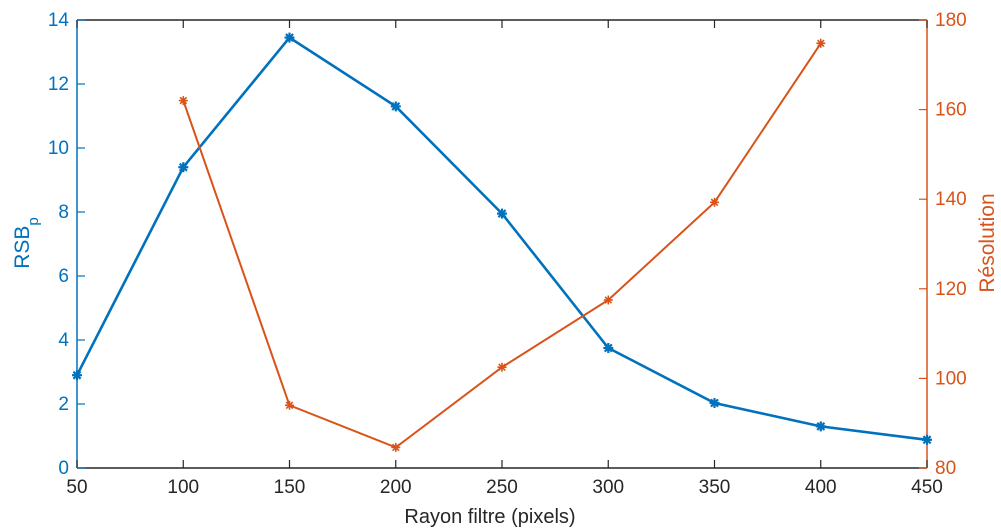 This screenshot has height=529, width=1001. I want to click on x-tick-label: 150, so click(290, 487).